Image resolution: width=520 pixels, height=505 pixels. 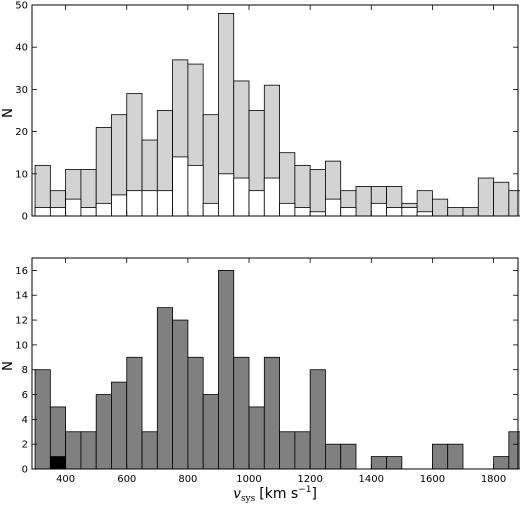 What do you see at coordinates (8, 113) in the screenshot?
I see `top-y-axis-label: N` at bounding box center [8, 113].